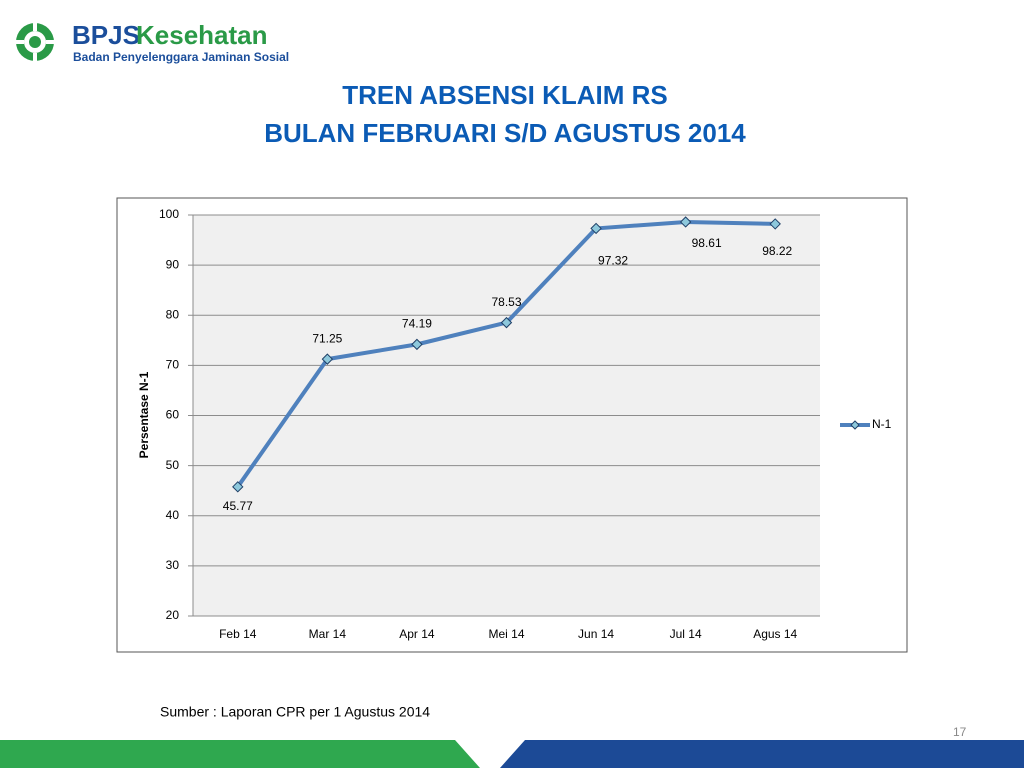 Image resolution: width=1024 pixels, height=768 pixels. Describe the element at coordinates (173, 515) in the screenshot. I see `y-tick-label: 40` at that location.